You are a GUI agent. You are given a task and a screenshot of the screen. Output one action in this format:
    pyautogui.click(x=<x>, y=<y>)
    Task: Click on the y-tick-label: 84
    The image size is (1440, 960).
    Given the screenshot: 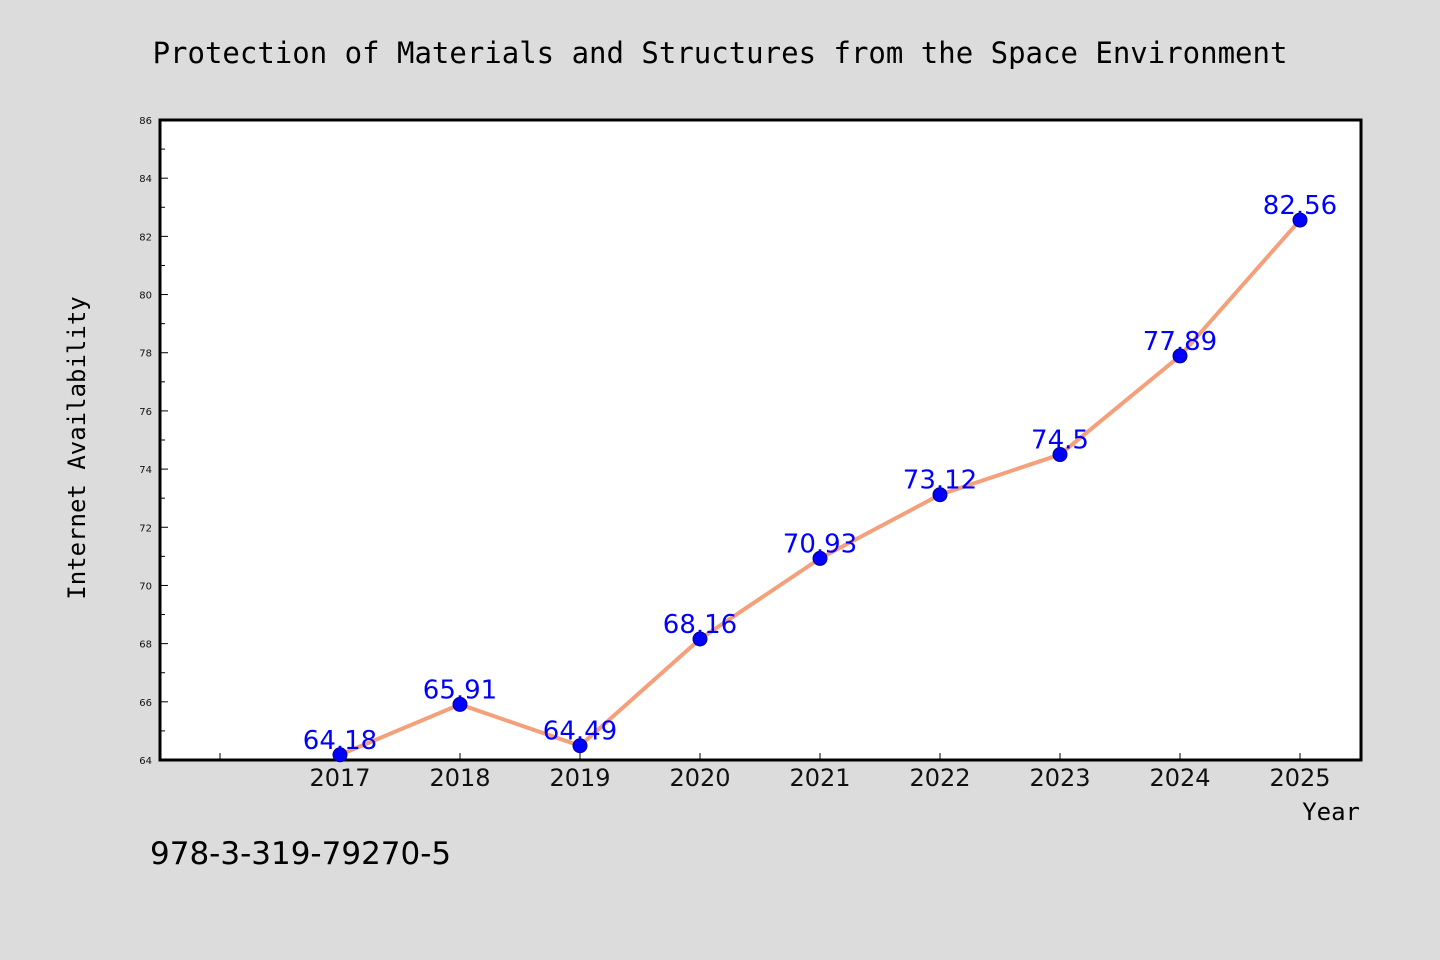 What is the action you would take?
    pyautogui.click(x=145, y=179)
    